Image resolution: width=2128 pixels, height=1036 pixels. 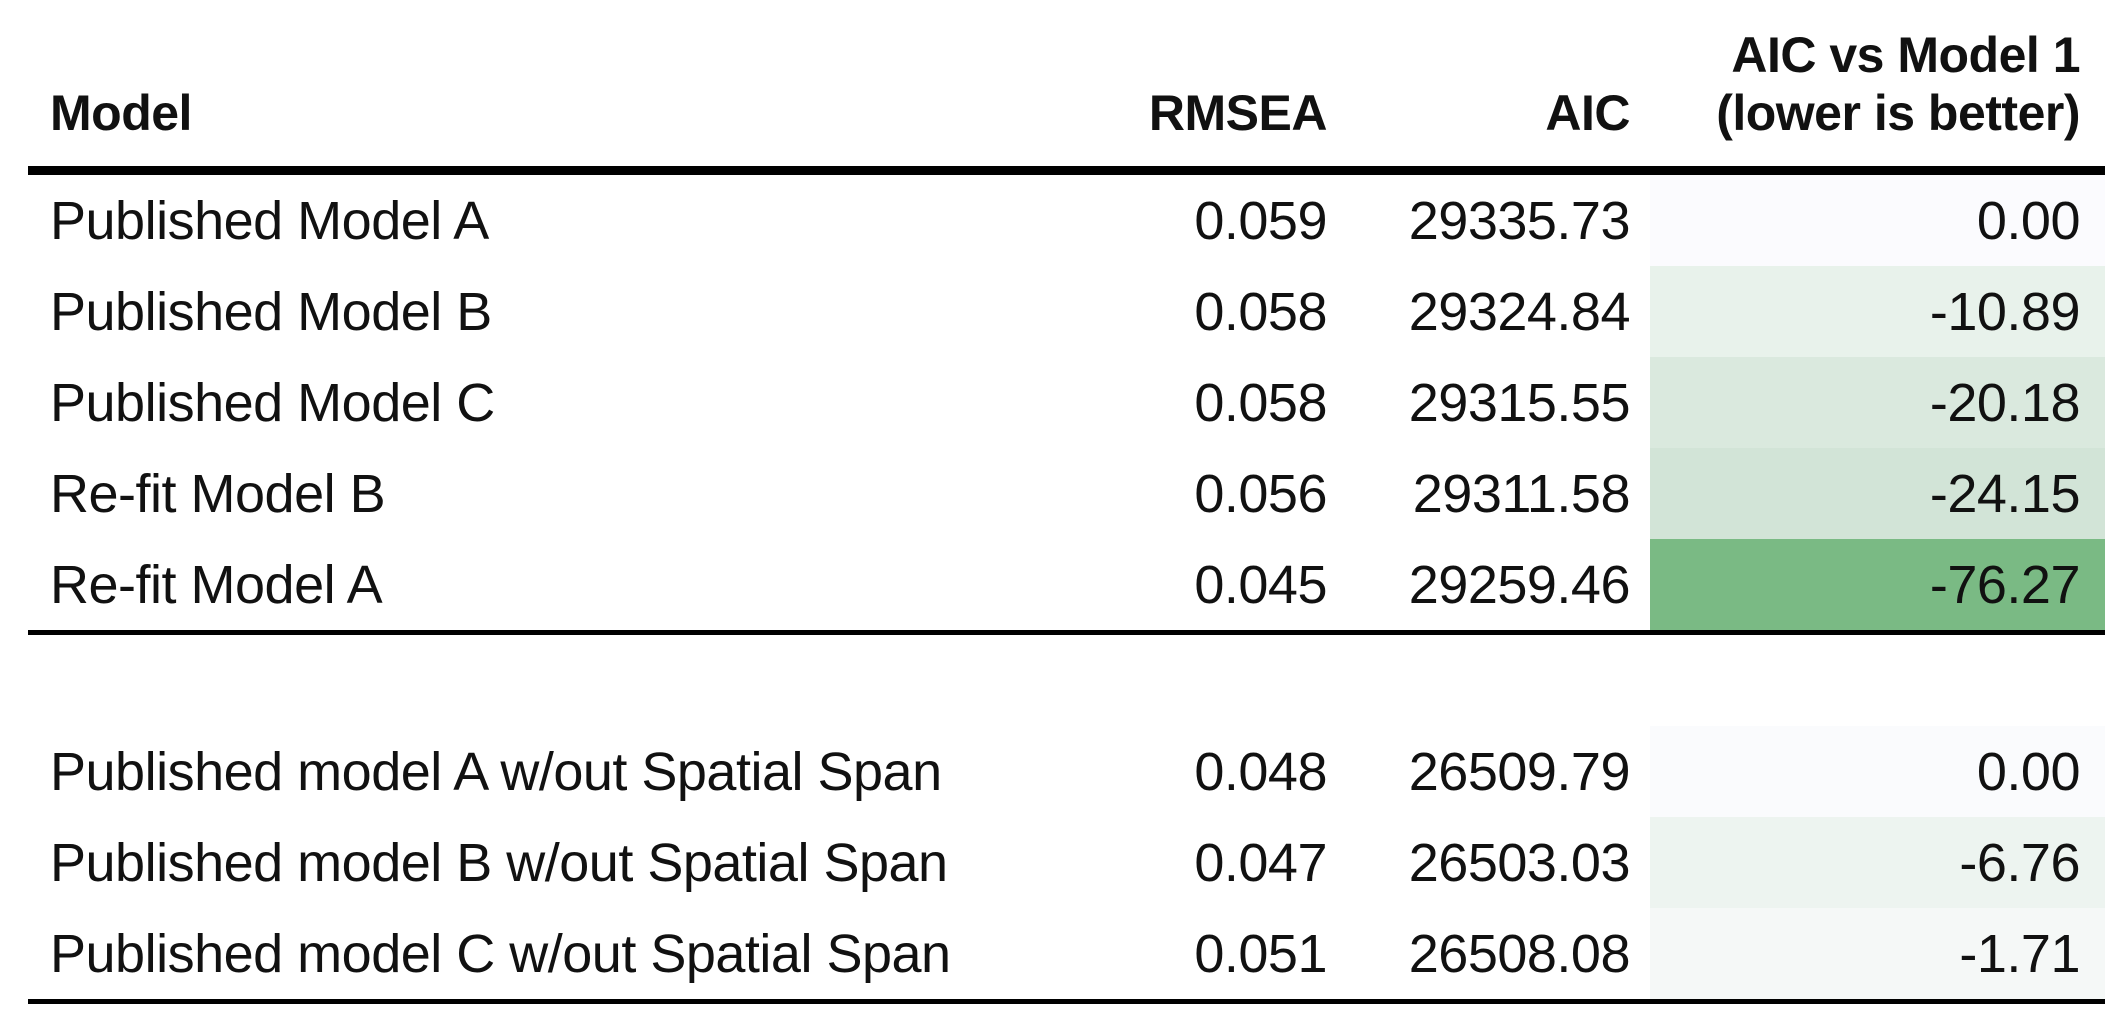 What do you see at coordinates (271, 311) in the screenshot?
I see `model-name-cell: Published Model B` at bounding box center [271, 311].